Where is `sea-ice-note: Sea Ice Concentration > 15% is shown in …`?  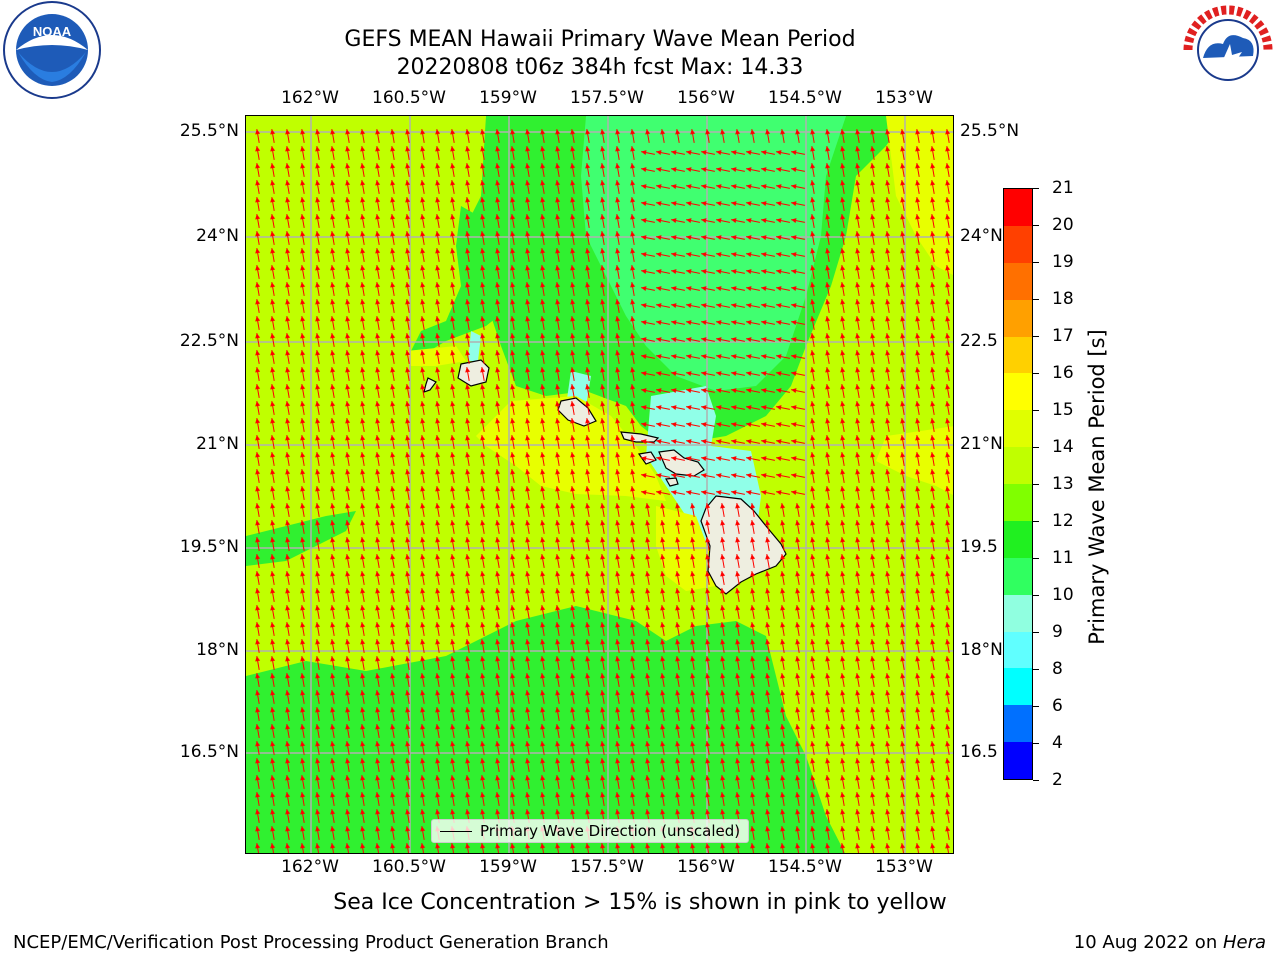
sea-ice-note: Sea Ice Concentration > 15% is shown in … is located at coordinates (640, 902).